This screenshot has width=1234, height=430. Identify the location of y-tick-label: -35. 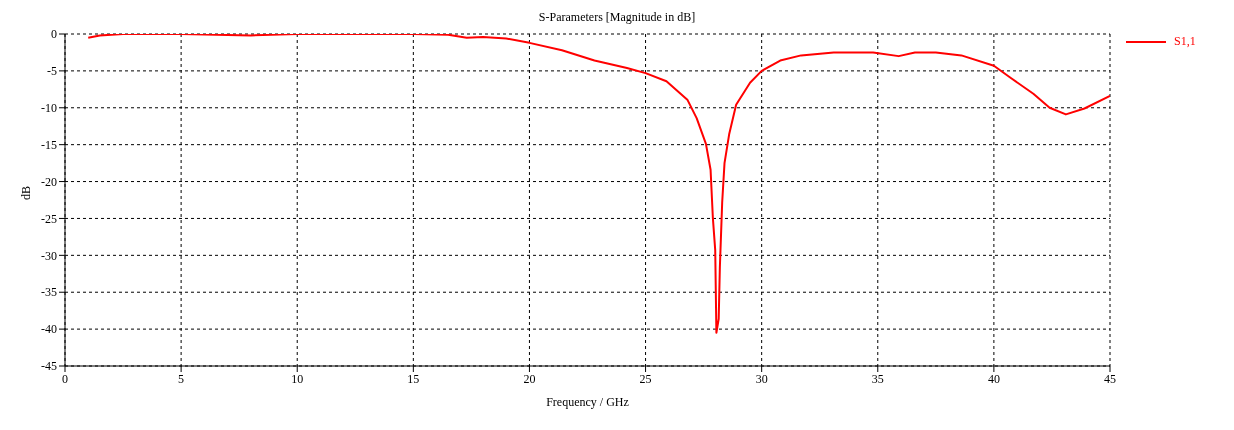
(49, 292).